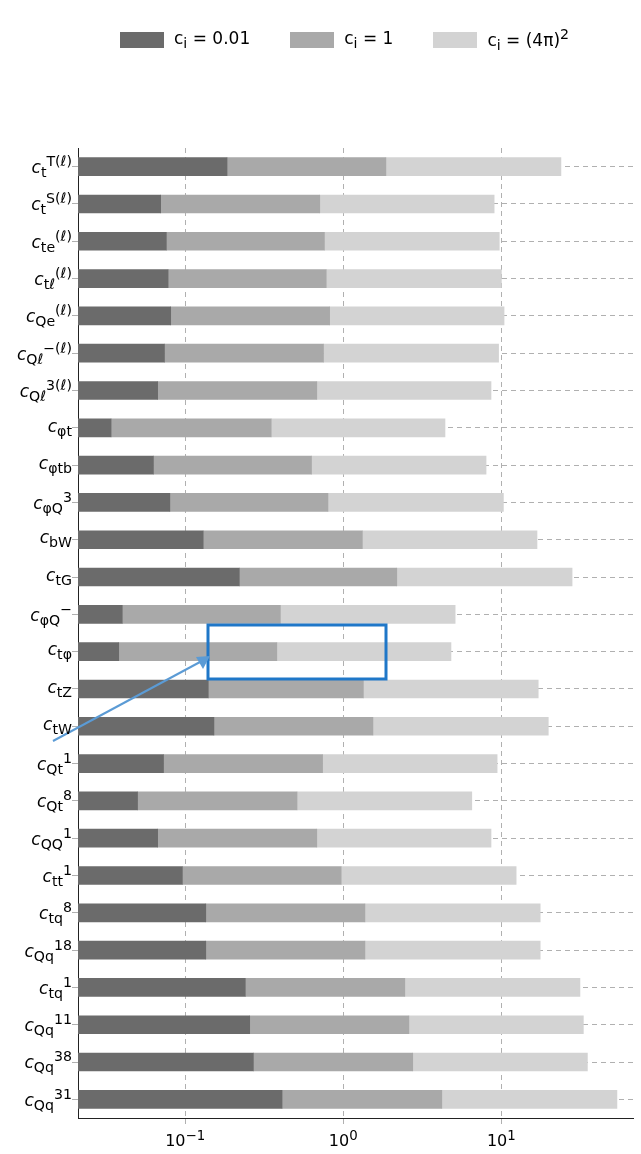 Image resolution: width=641 pixels, height=1154 pixels. I want to click on x-tick-label: 10$^{−1}$, so click(185, 1139).